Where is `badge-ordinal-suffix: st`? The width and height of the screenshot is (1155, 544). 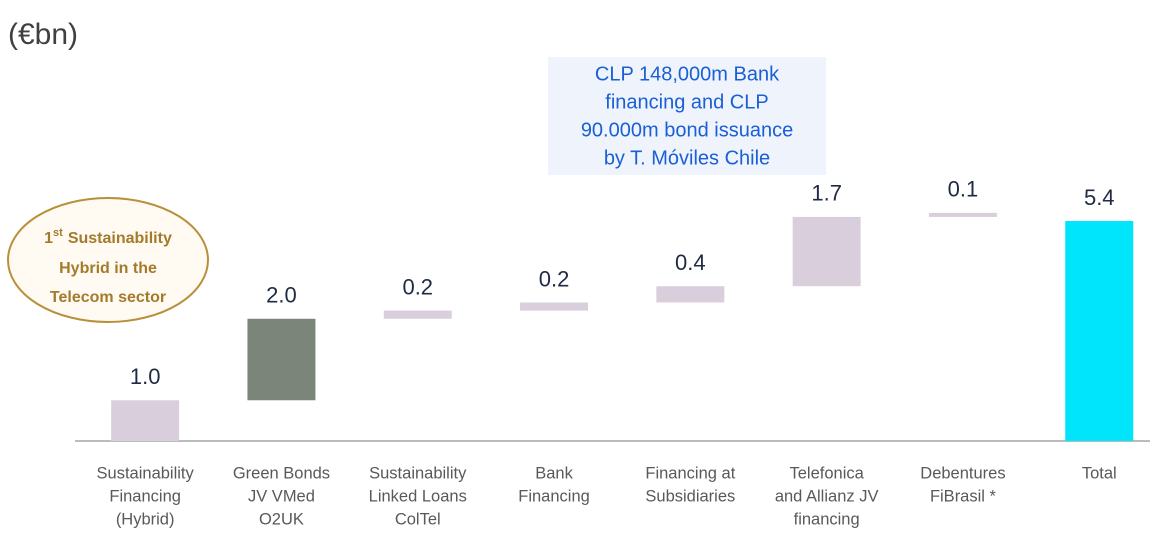 badge-ordinal-suffix: st is located at coordinates (58, 233).